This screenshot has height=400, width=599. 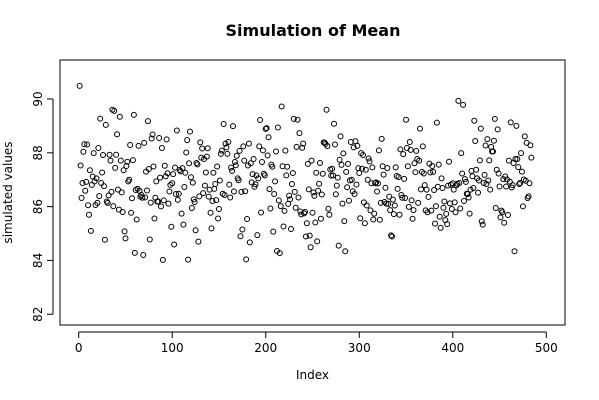 What do you see at coordinates (359, 348) in the screenshot?
I see `x-tick-label: 300` at bounding box center [359, 348].